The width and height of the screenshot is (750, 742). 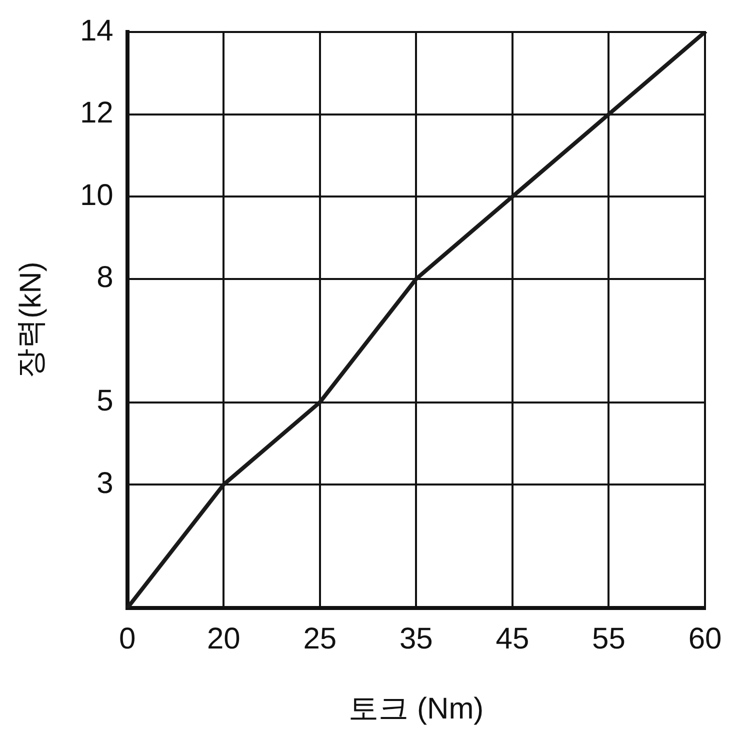 I want to click on y-tick-label: 10, so click(x=97, y=195).